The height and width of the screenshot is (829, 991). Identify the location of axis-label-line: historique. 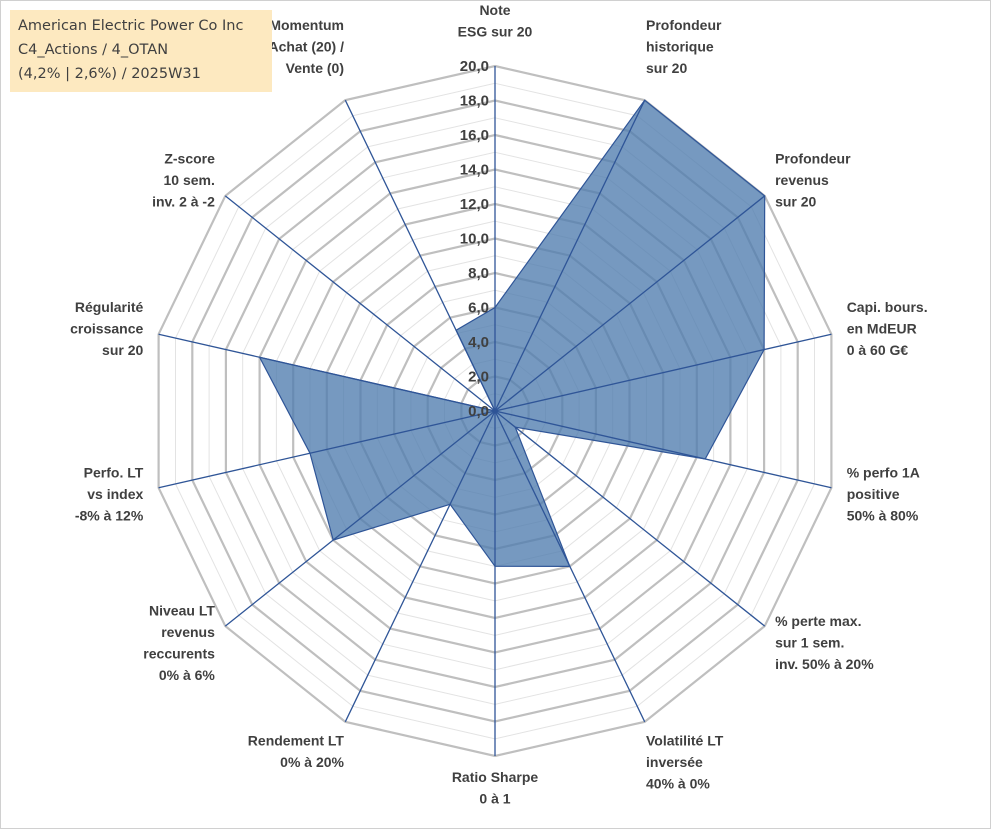
(680, 47).